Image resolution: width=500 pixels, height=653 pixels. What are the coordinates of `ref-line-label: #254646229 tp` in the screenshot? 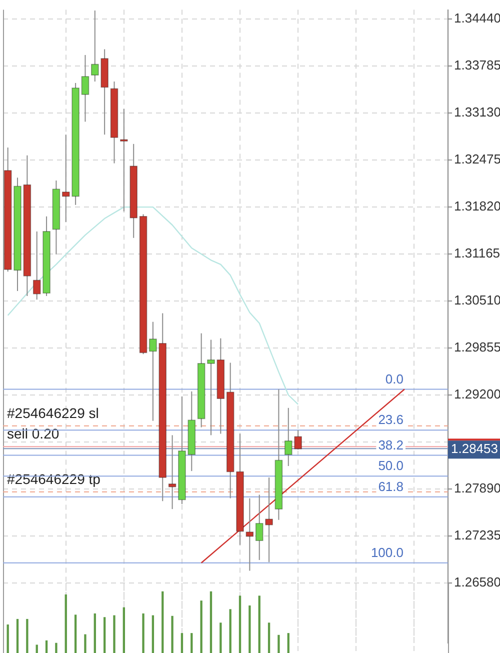 It's located at (54, 478).